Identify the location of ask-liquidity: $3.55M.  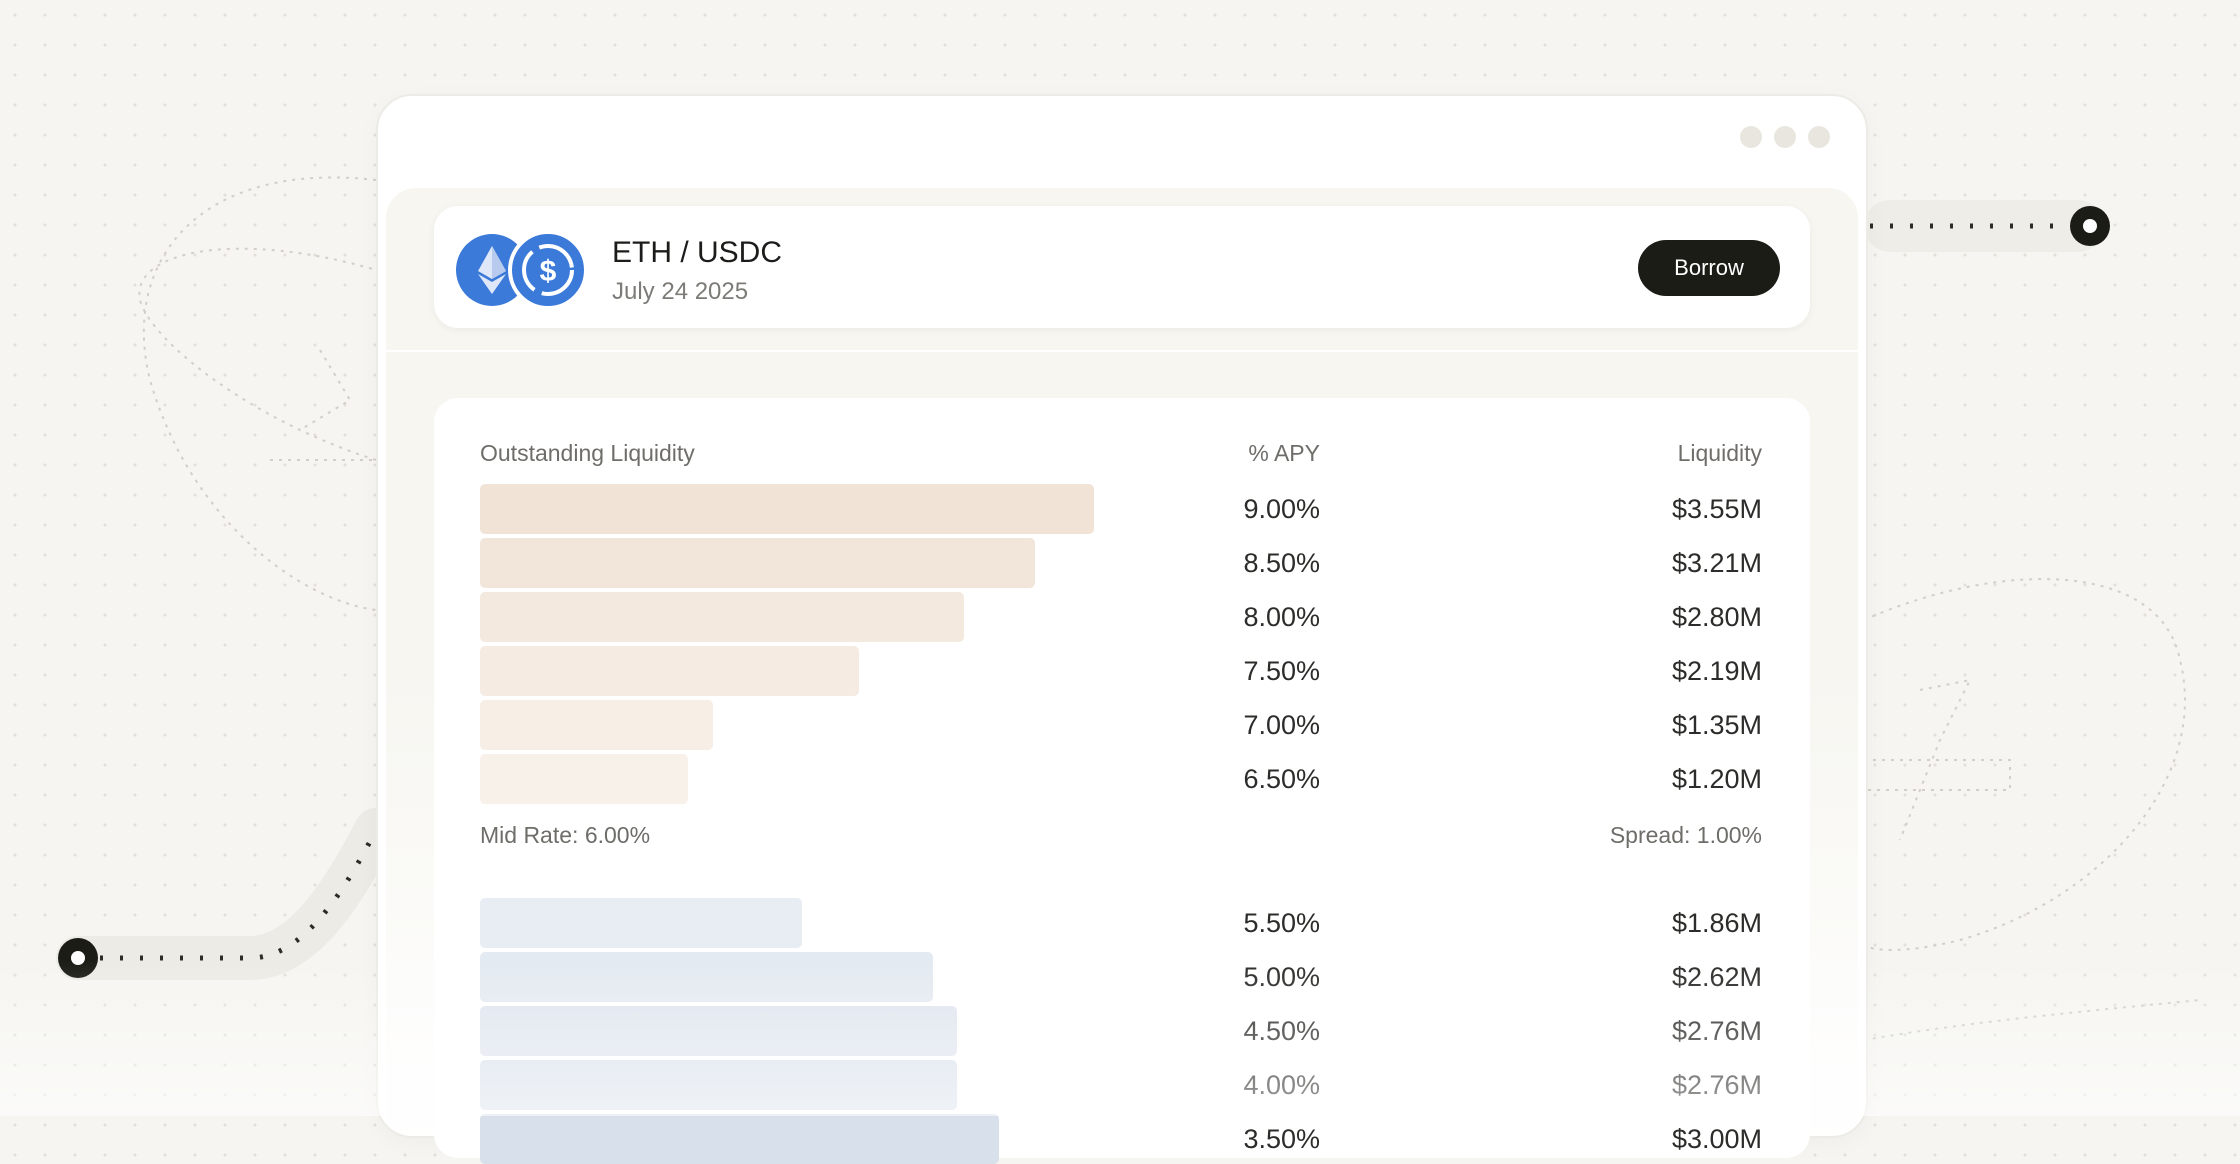
(1716, 509).